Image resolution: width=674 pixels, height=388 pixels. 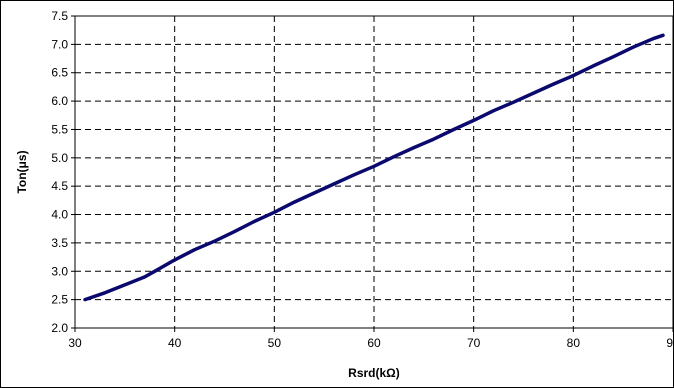 What do you see at coordinates (59, 300) in the screenshot?
I see `y-tick-label: 2.5` at bounding box center [59, 300].